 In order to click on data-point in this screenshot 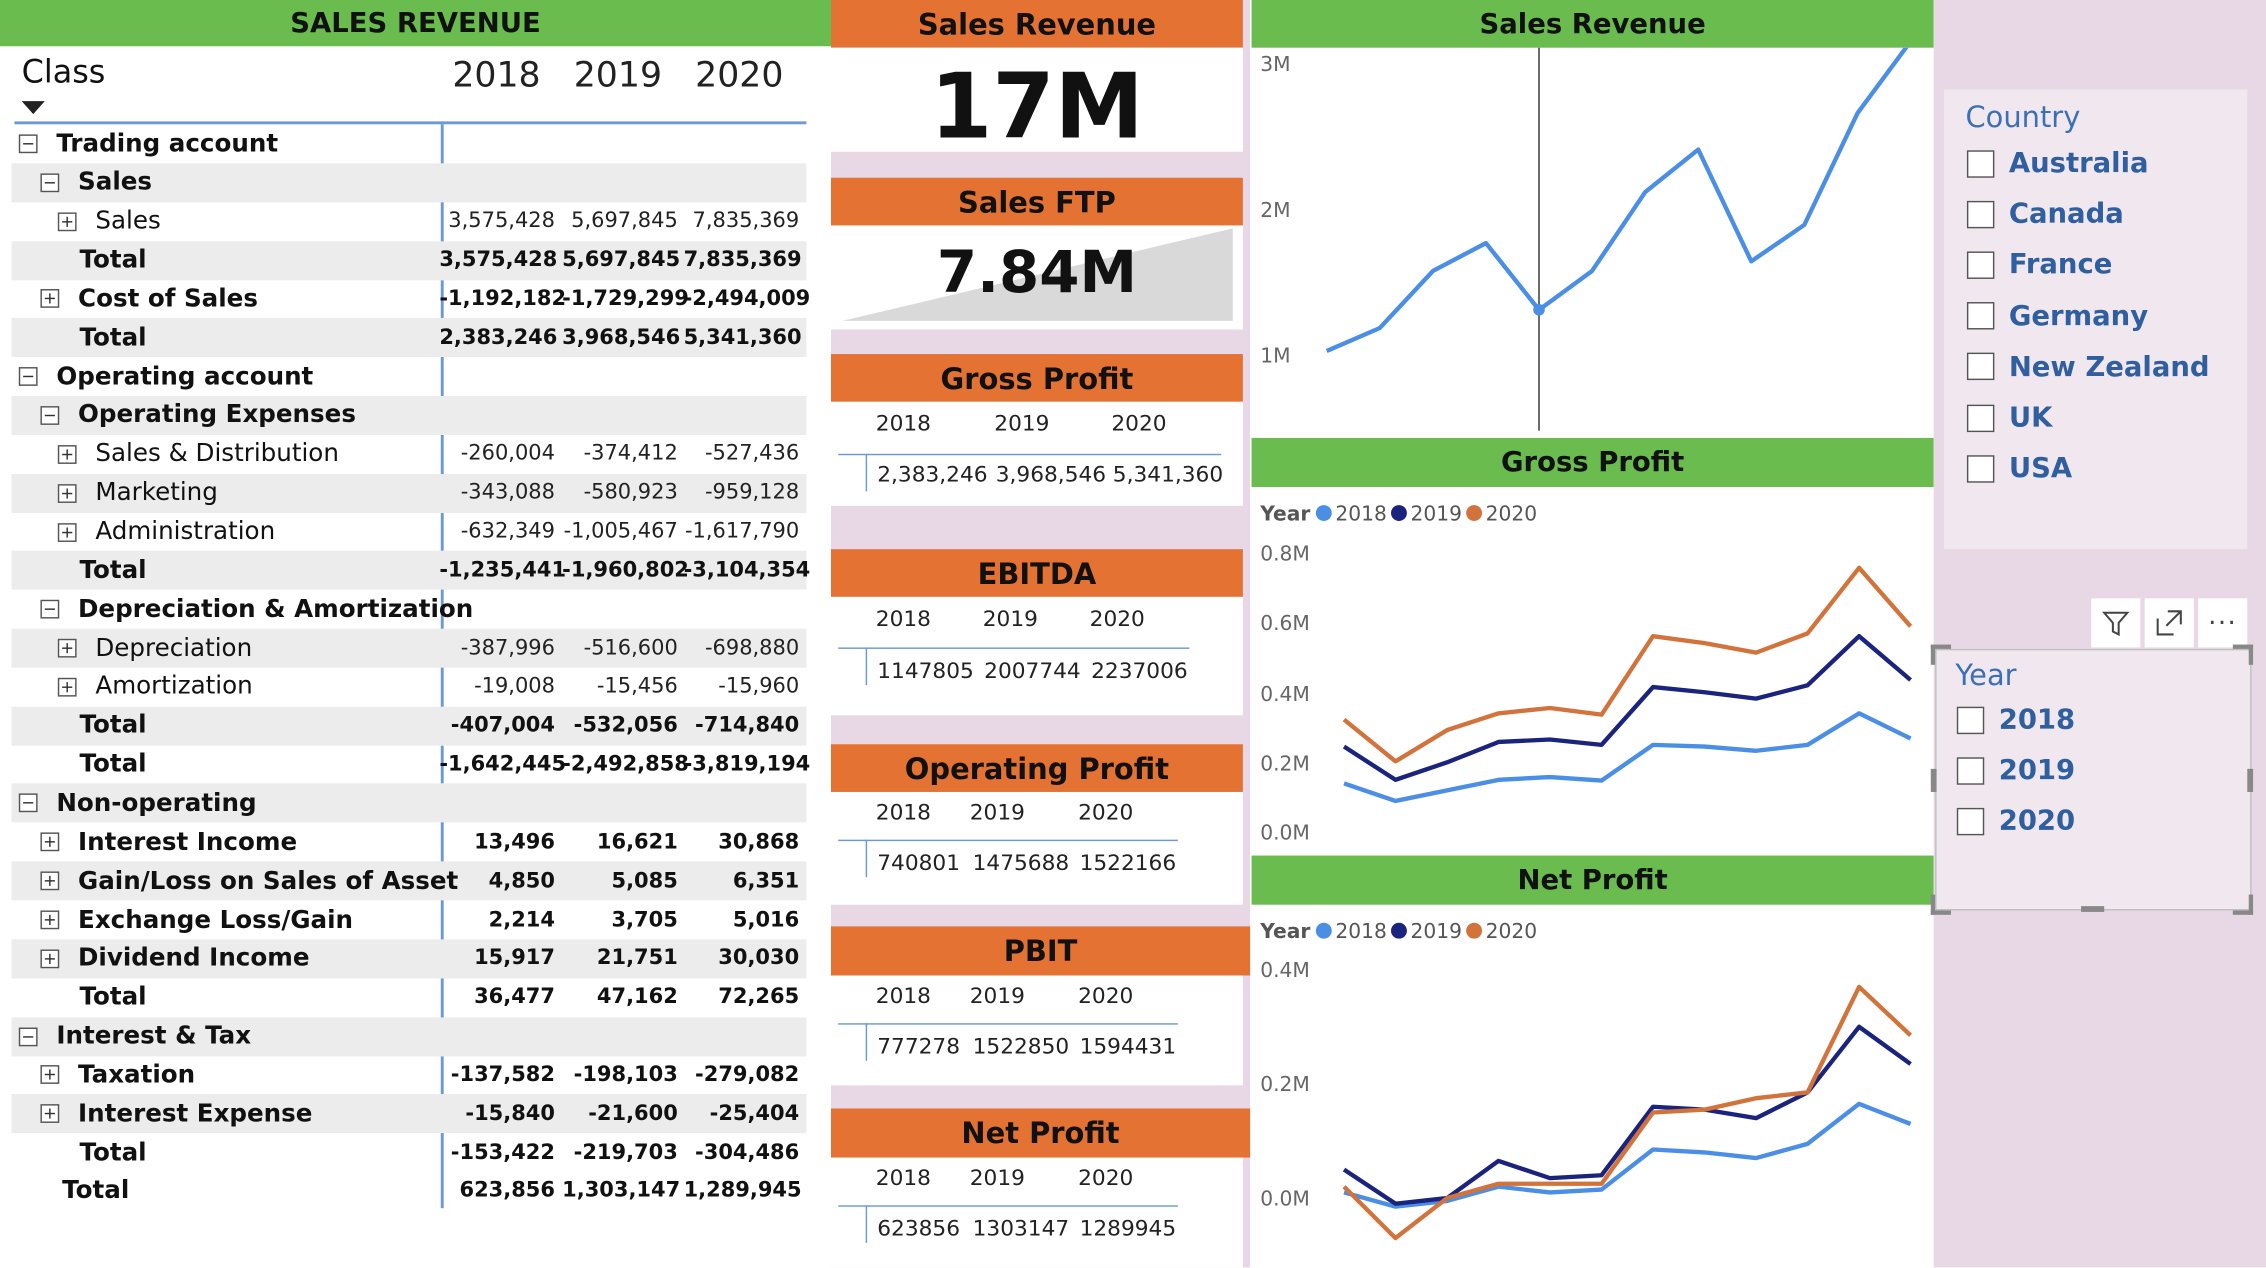, I will do `click(1539, 310)`.